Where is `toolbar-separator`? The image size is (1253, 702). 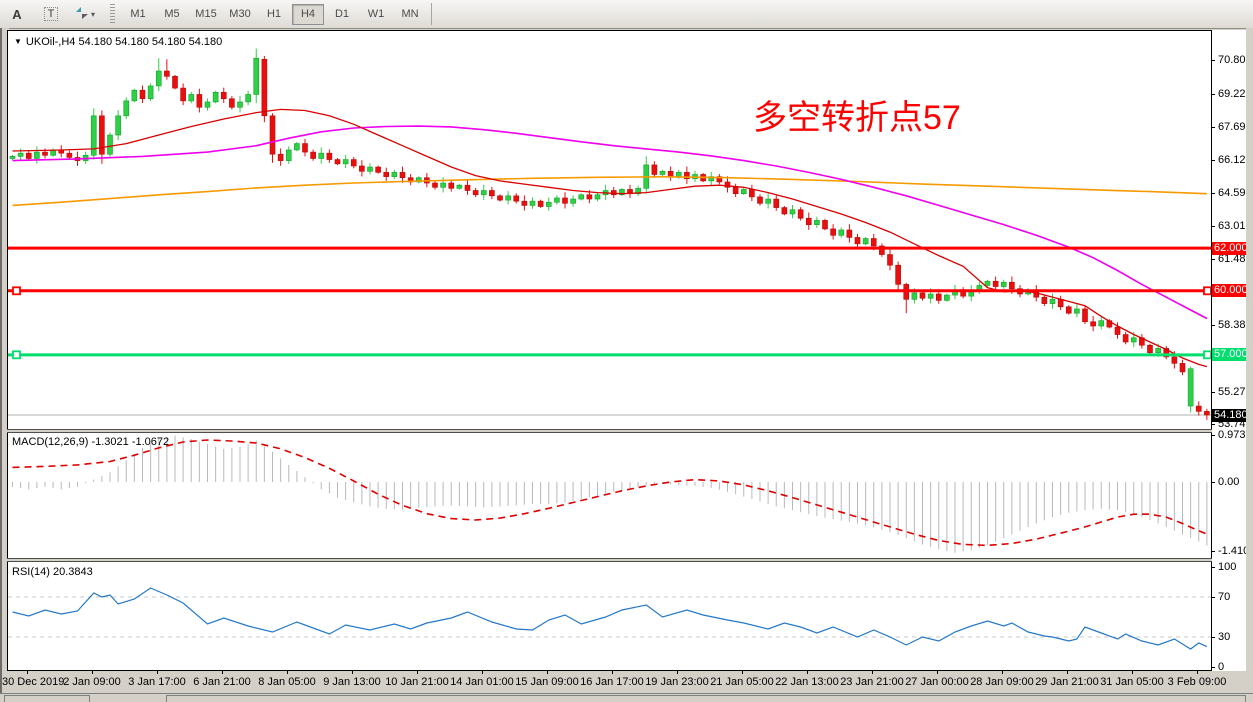 toolbar-separator is located at coordinates (431, 14).